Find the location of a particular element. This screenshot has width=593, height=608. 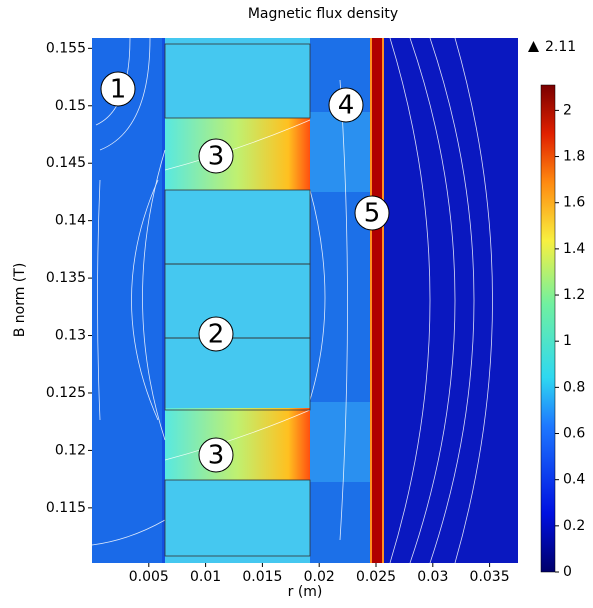

max-marker is located at coordinates (533, 46).